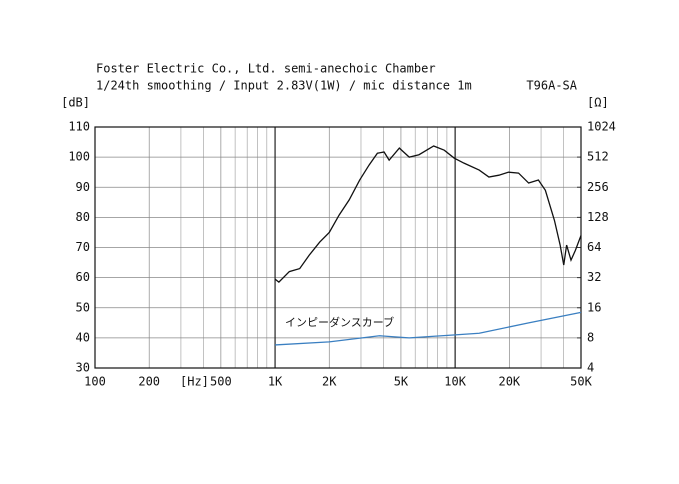  Describe the element at coordinates (83, 217) in the screenshot. I see `y-tick-label: 80` at that location.